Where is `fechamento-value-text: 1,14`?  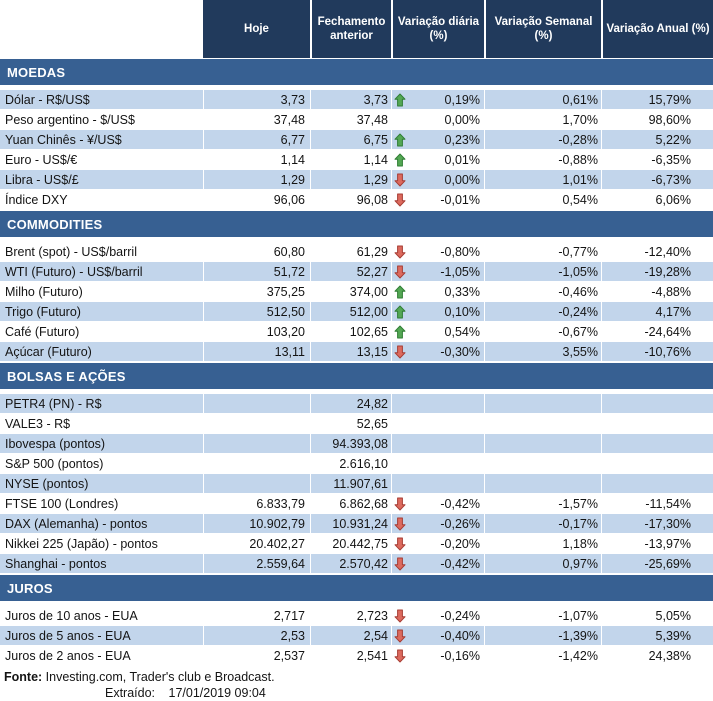 fechamento-value-text: 1,14 is located at coordinates (375, 159).